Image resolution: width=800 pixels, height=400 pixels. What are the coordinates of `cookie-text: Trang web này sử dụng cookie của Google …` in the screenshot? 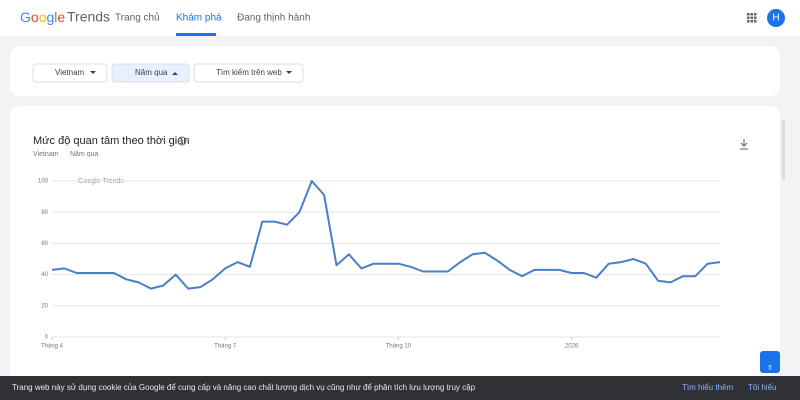 It's located at (244, 387).